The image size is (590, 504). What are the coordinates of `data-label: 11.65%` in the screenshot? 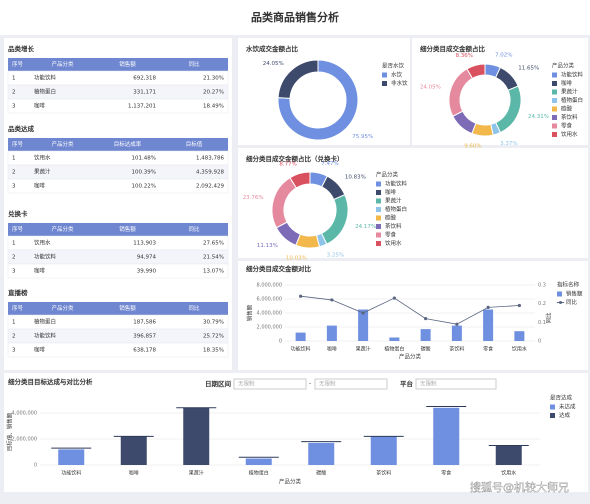 It's located at (528, 69).